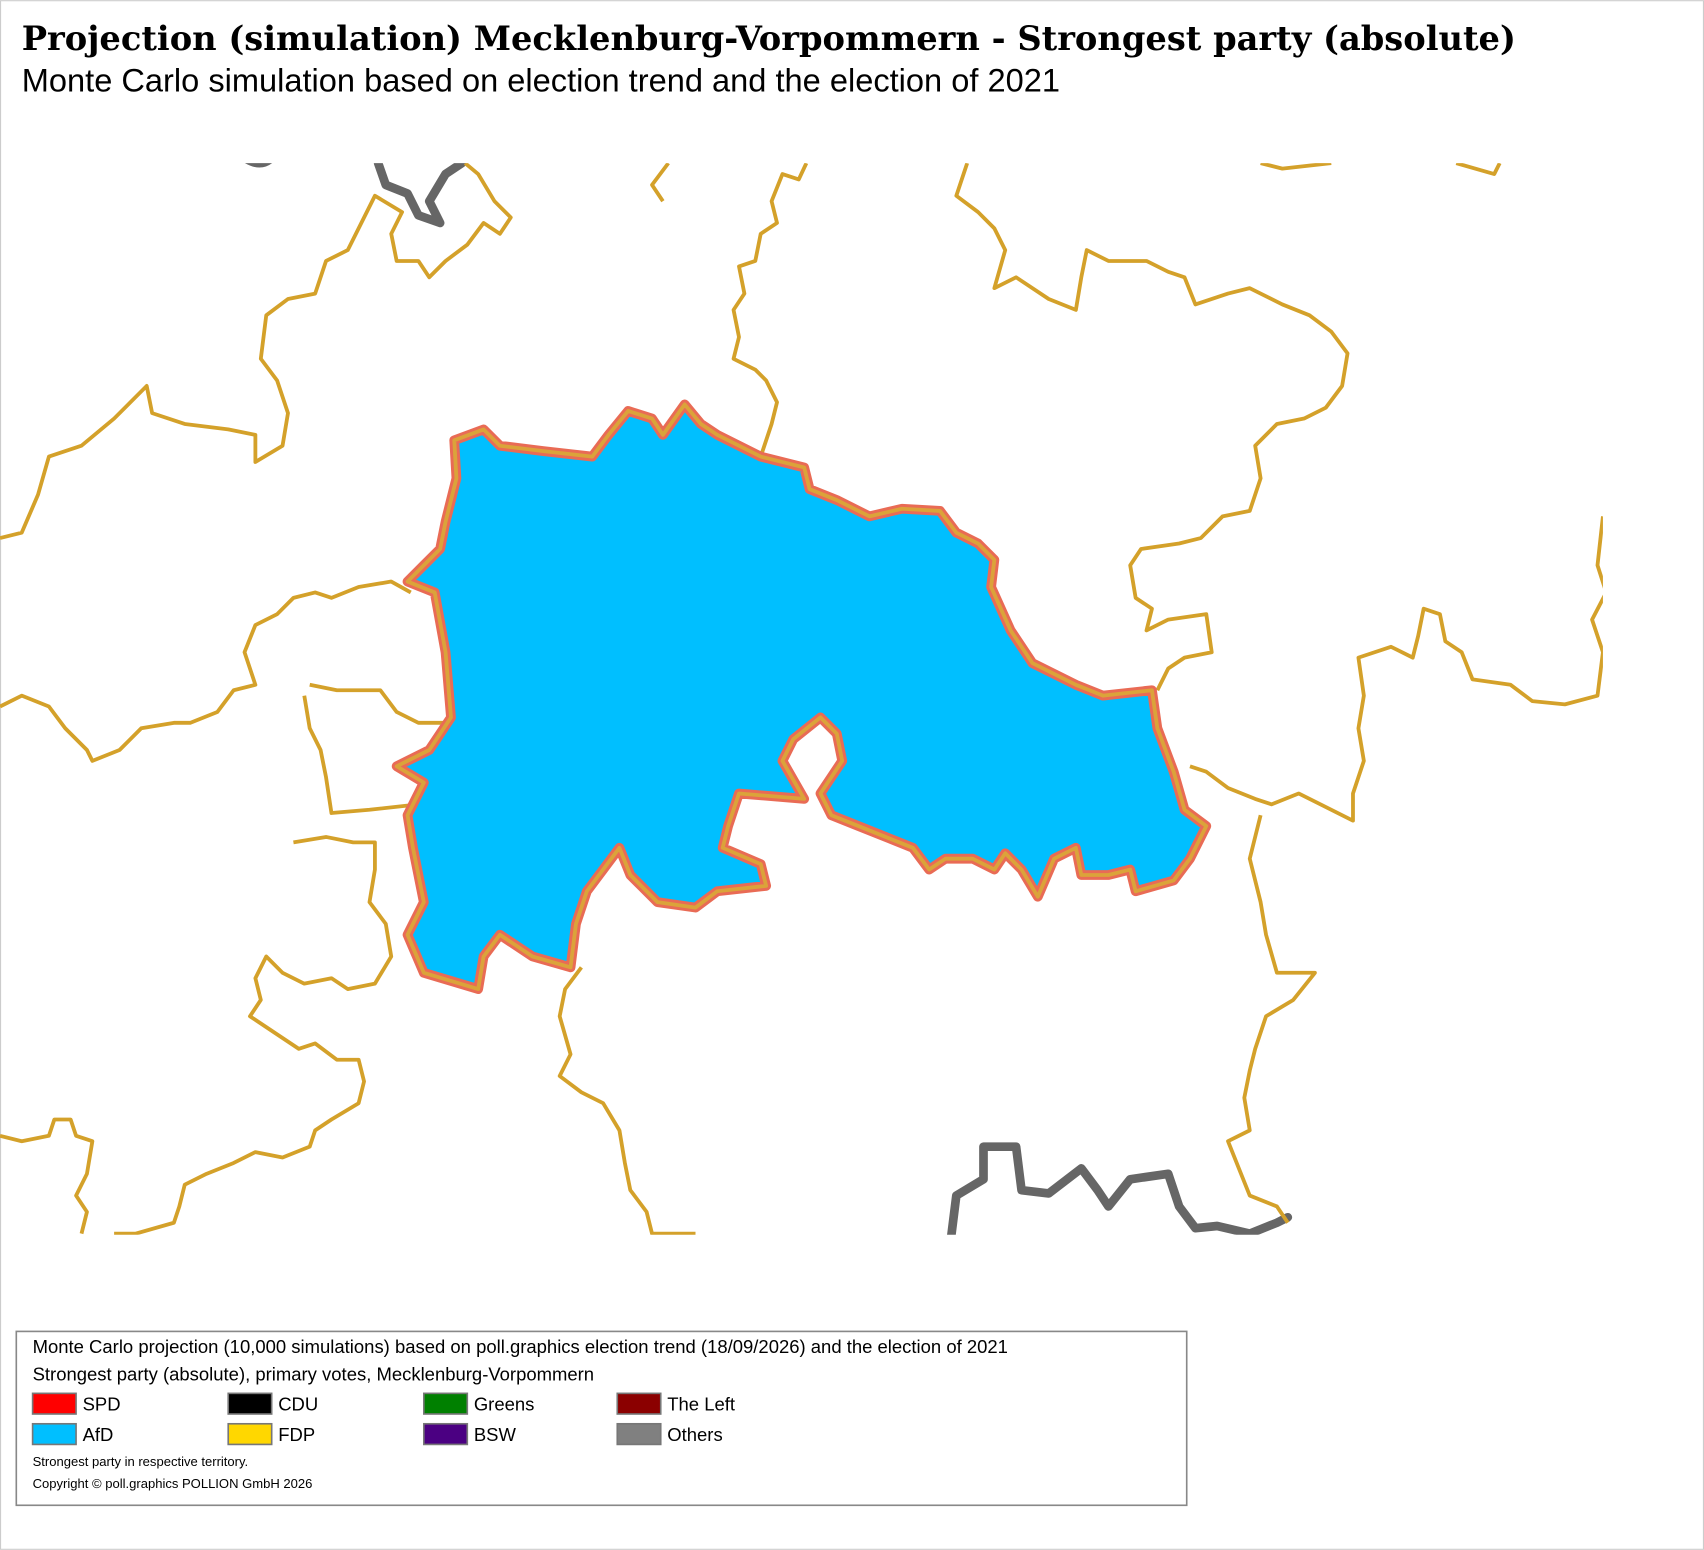  Describe the element at coordinates (495, 1434) in the screenshot. I see `legend-label: BSW` at that location.